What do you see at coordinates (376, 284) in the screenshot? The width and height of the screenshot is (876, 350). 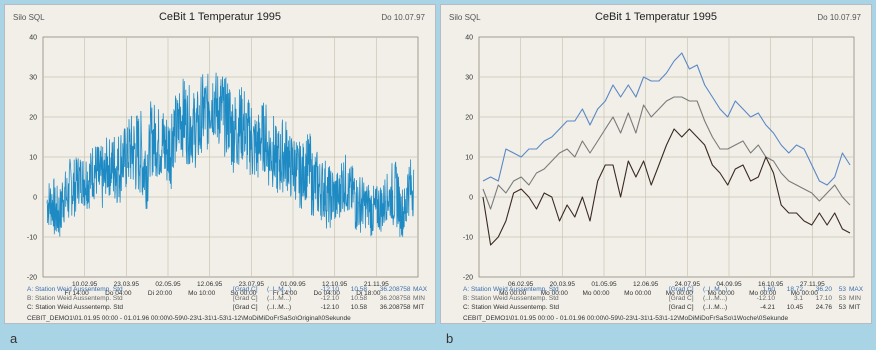 I see `x-tick-date: 21.11.95` at bounding box center [376, 284].